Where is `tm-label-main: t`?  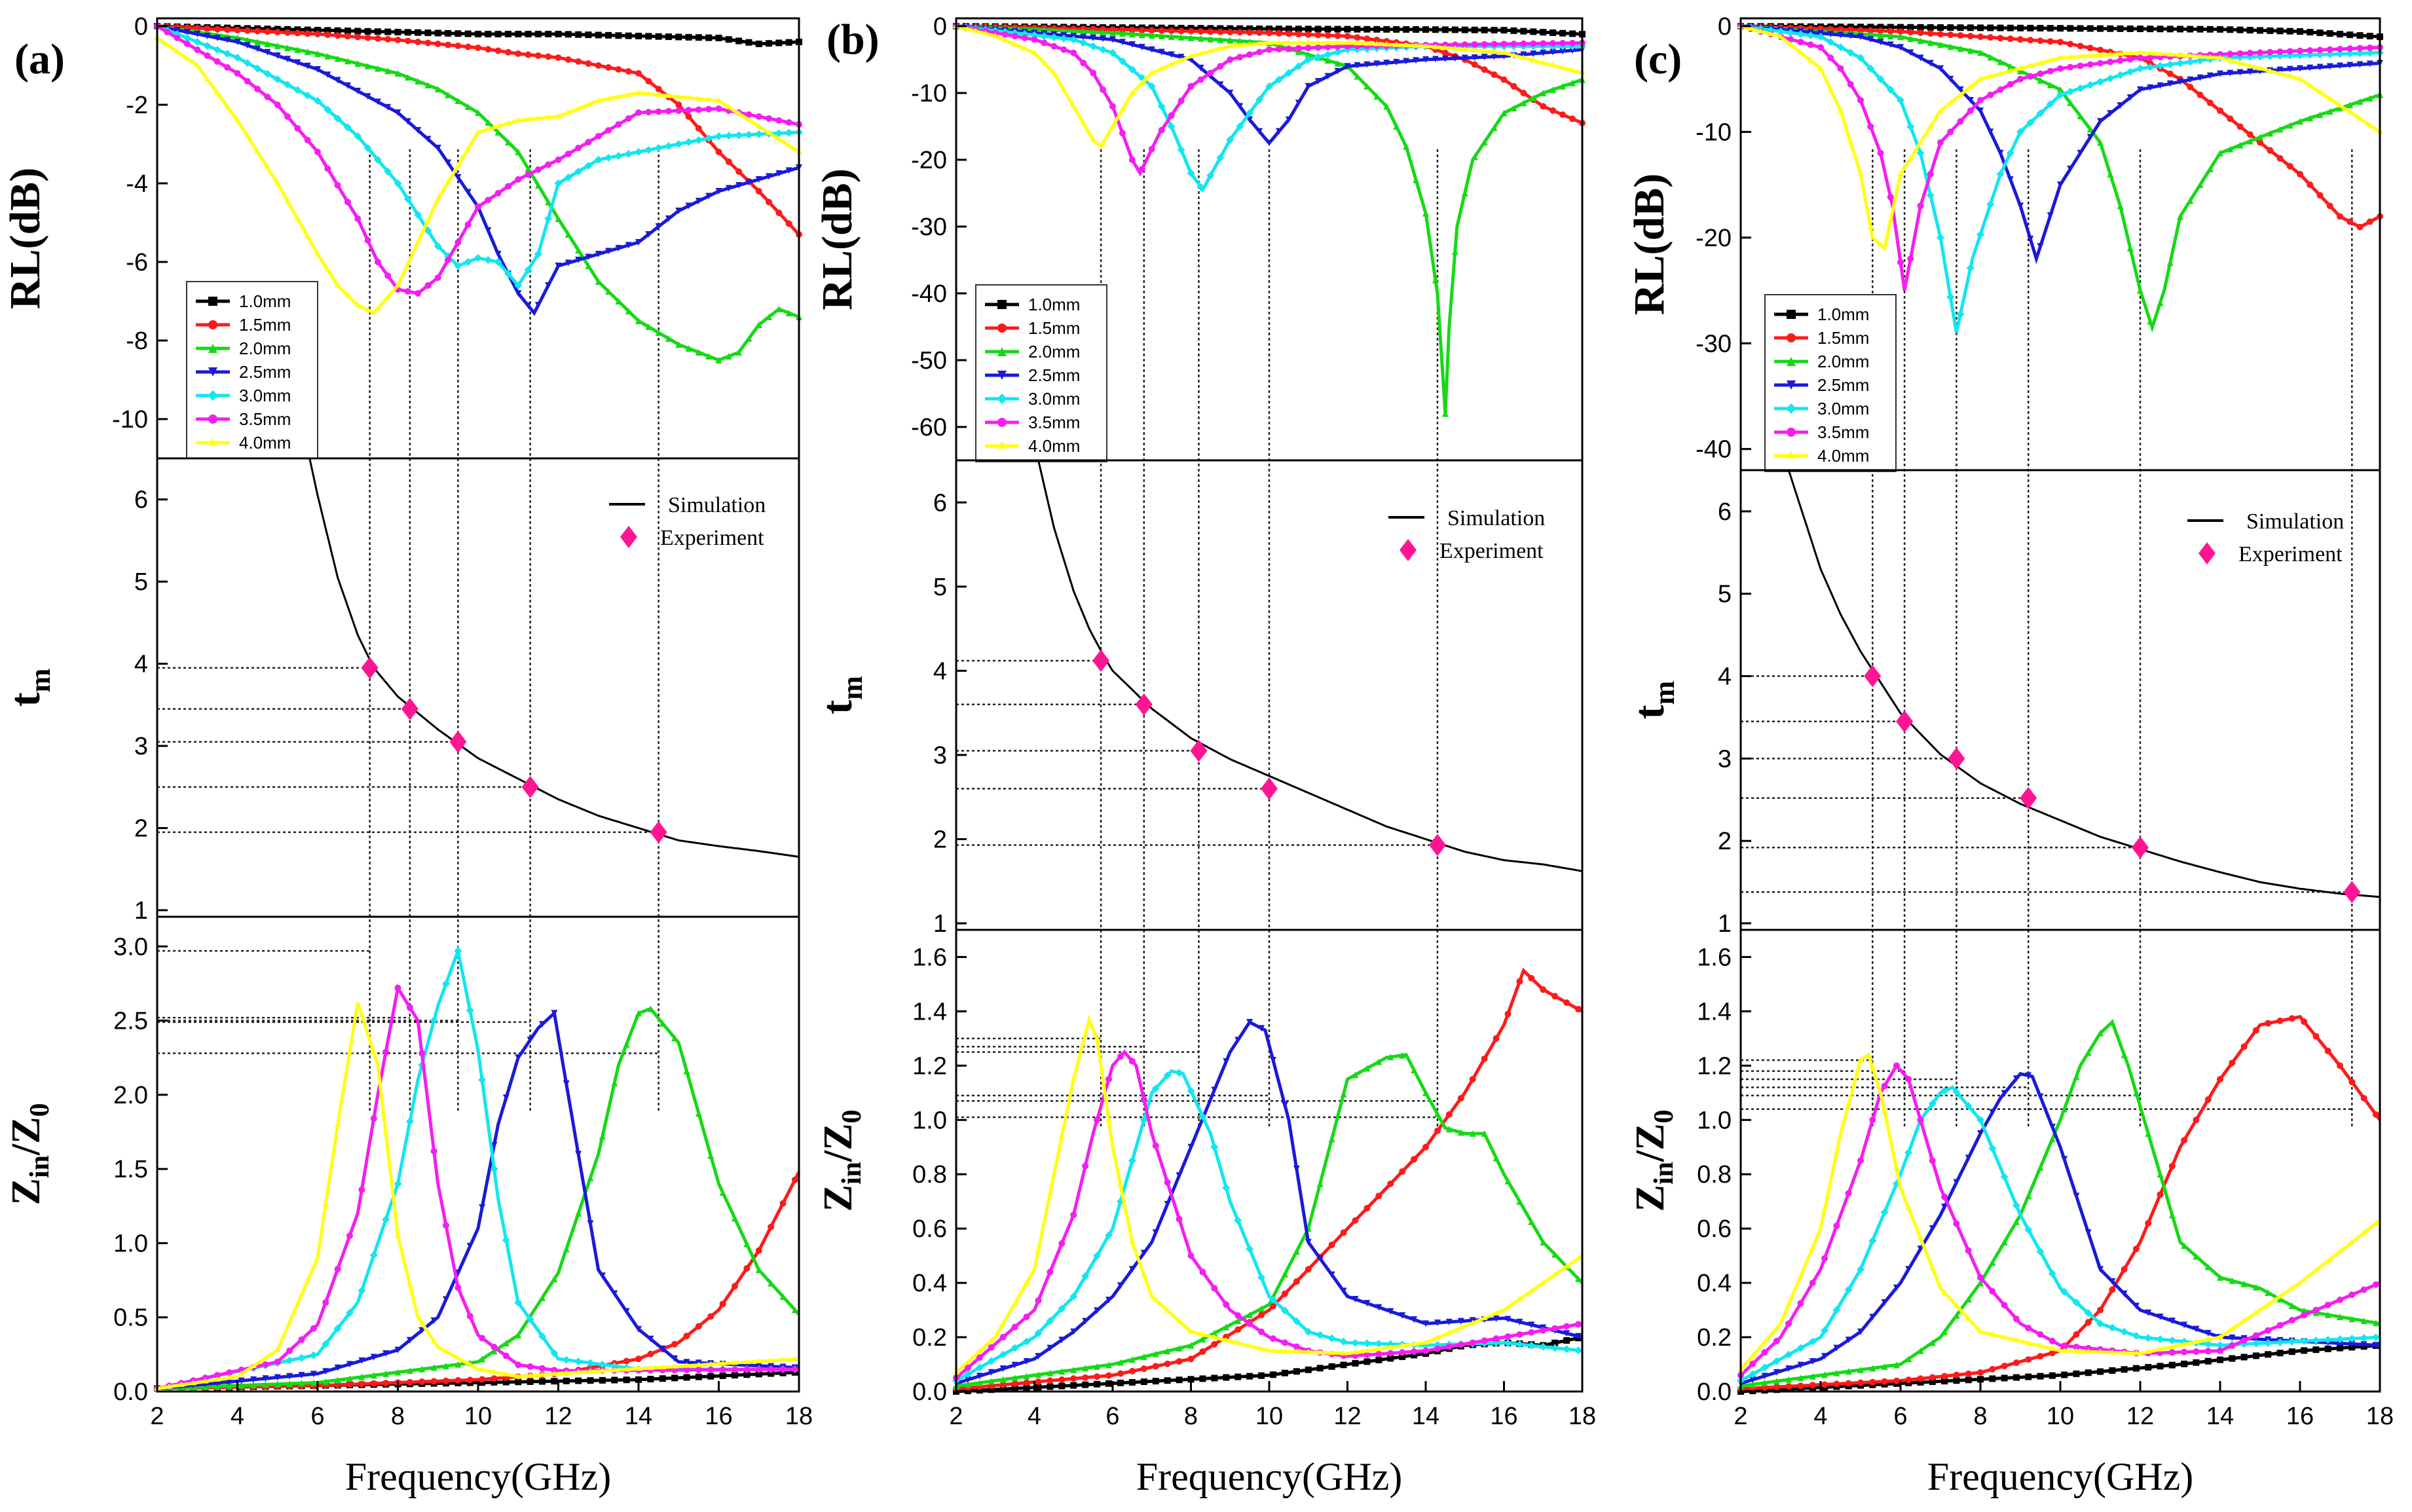 tm-label-main: t is located at coordinates (25, 699).